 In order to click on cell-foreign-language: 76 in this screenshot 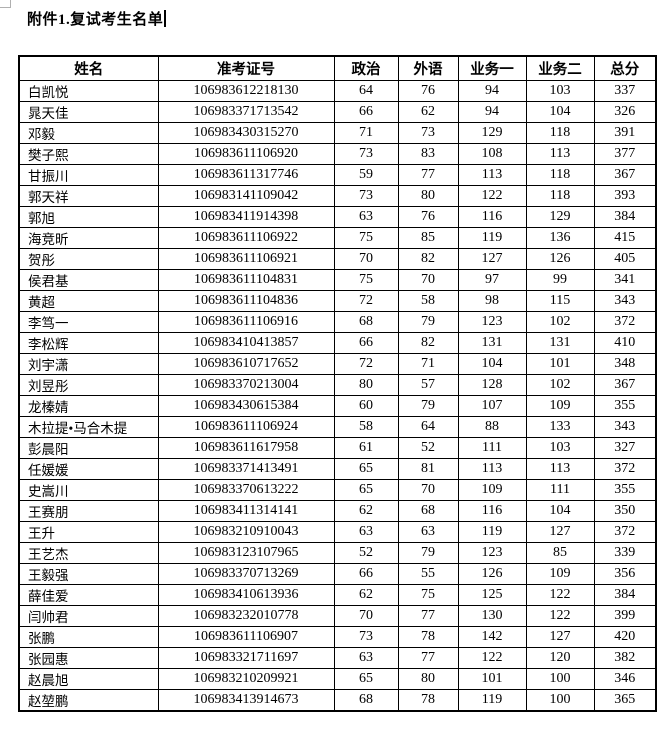, I will do `click(428, 217)`.